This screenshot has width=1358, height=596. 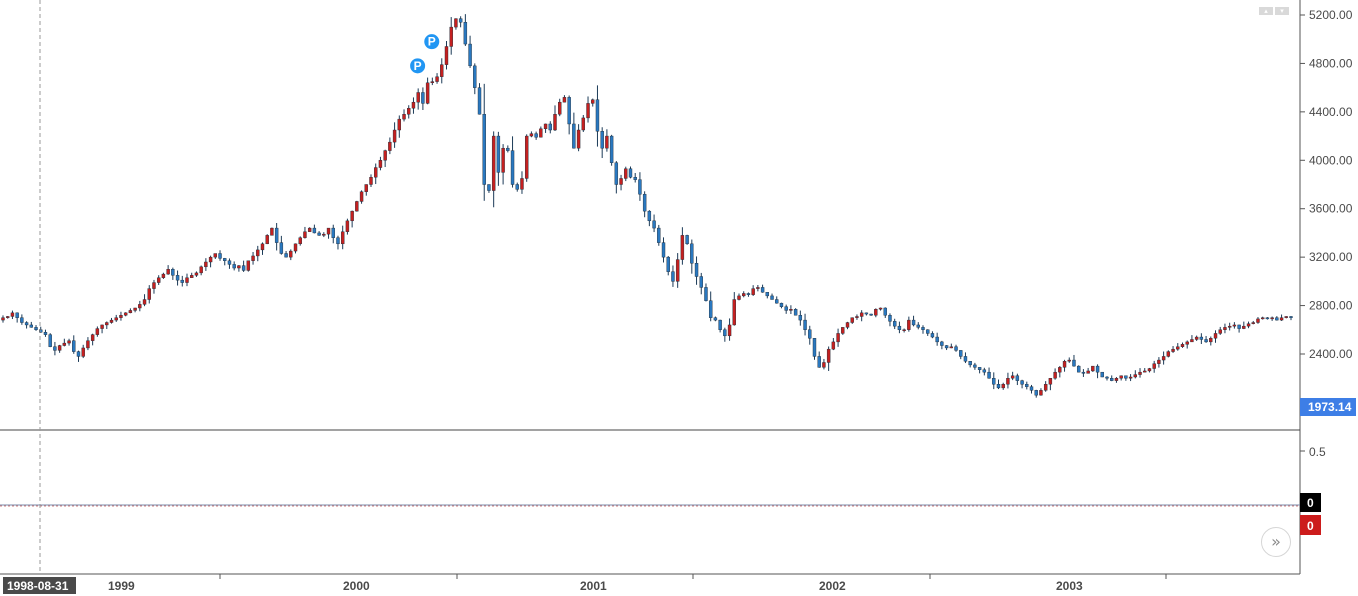 What do you see at coordinates (1069, 586) in the screenshot?
I see `x-tick-label: 2003` at bounding box center [1069, 586].